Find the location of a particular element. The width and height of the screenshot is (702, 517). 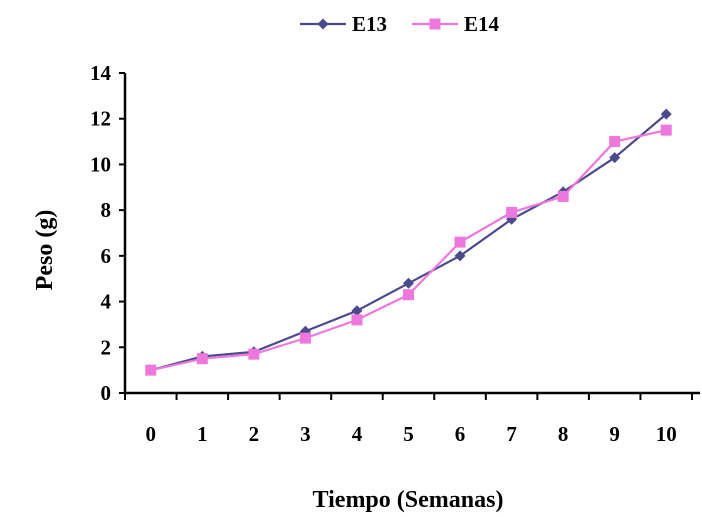

y-tick-label: 2 is located at coordinates (106, 347).